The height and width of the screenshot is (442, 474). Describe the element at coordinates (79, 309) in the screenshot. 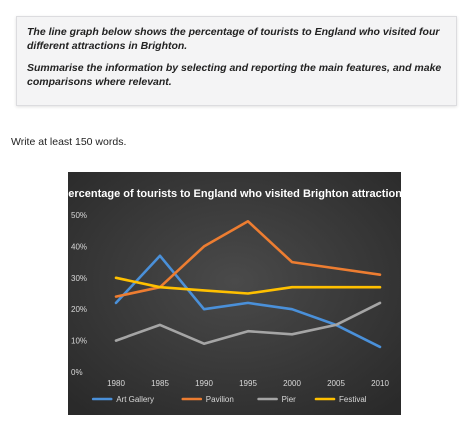

I see `y-tick-label: 20%` at that location.